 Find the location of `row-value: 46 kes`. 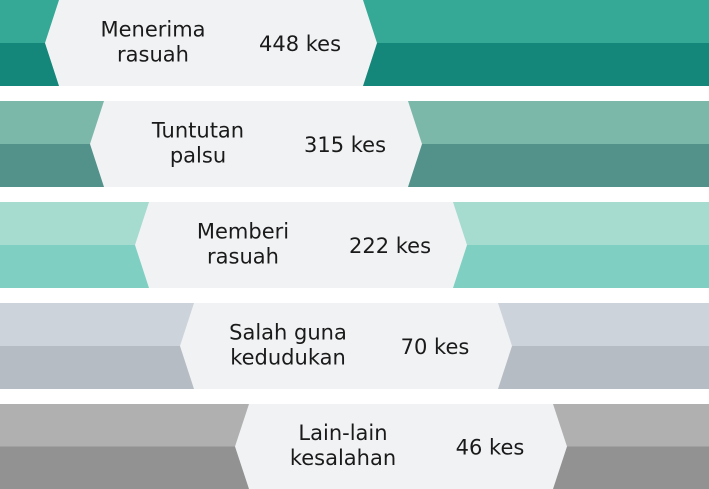

row-value: 46 kes is located at coordinates (490, 448).